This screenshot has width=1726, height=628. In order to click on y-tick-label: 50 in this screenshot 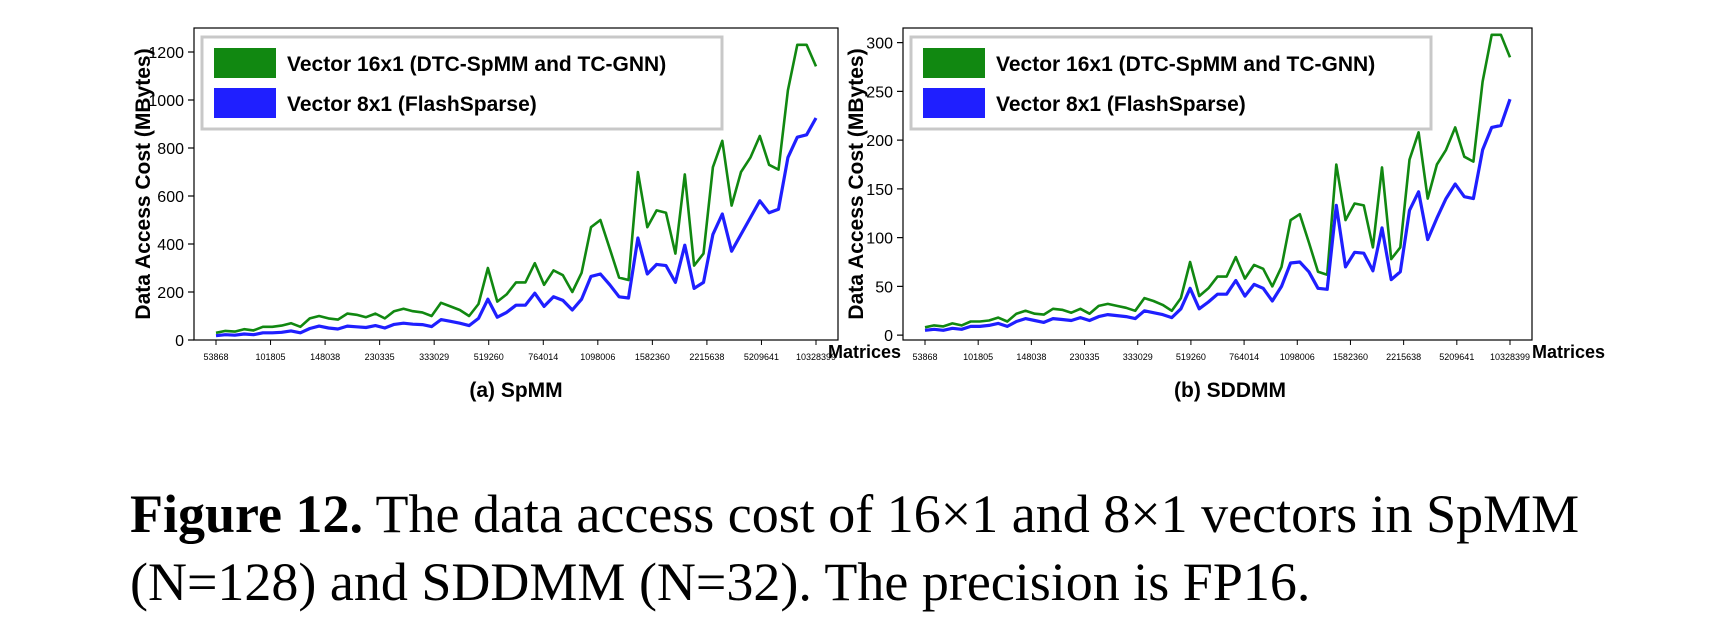, I will do `click(884, 287)`.